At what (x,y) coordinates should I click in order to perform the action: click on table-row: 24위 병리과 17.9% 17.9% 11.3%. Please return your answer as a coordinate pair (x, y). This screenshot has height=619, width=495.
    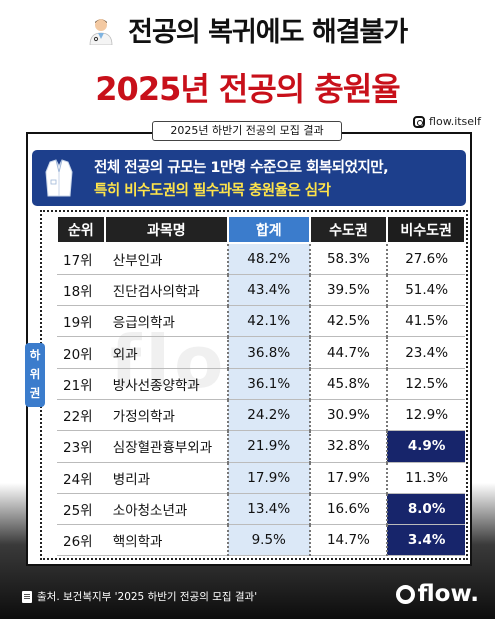
    Looking at the image, I should click on (261, 478).